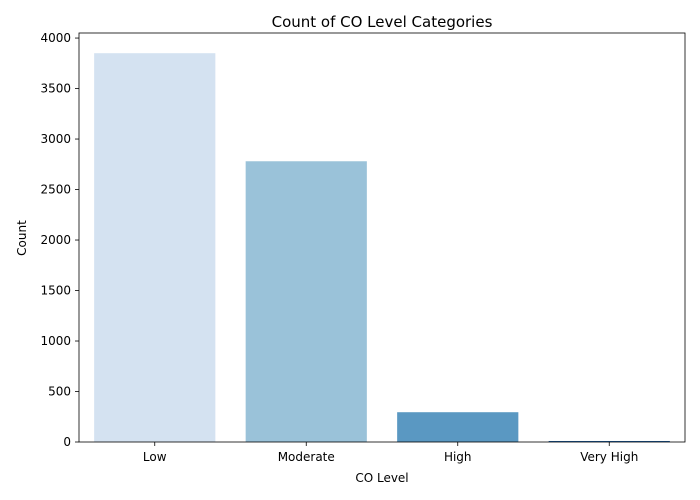 This screenshot has width=700, height=500. What do you see at coordinates (67, 442) in the screenshot?
I see `y-tick-label: 0` at bounding box center [67, 442].